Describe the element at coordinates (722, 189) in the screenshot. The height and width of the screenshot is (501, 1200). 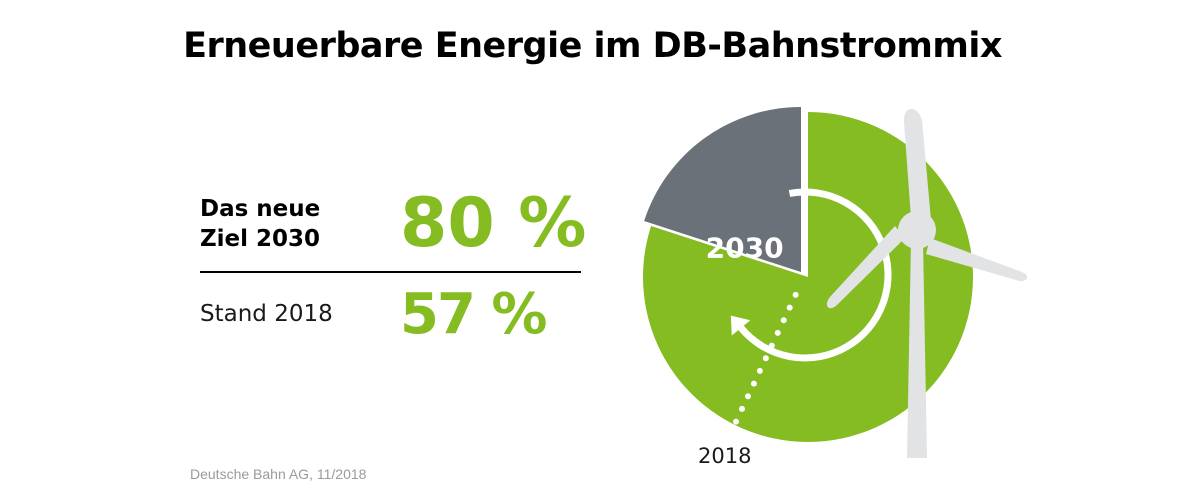
I see `pie-slice-other` at that location.